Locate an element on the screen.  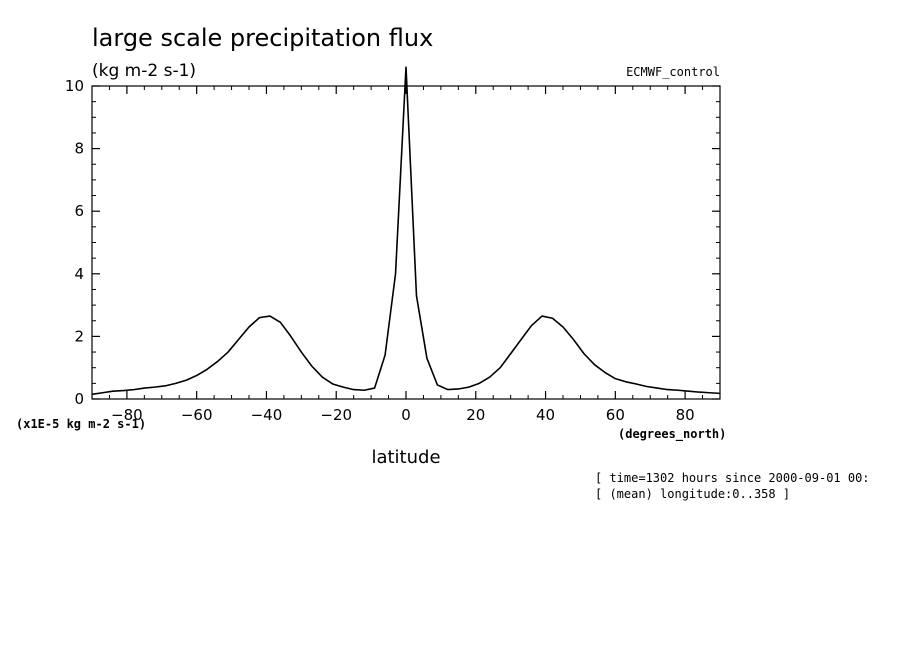
y-tick-label: 10 is located at coordinates (74, 86).